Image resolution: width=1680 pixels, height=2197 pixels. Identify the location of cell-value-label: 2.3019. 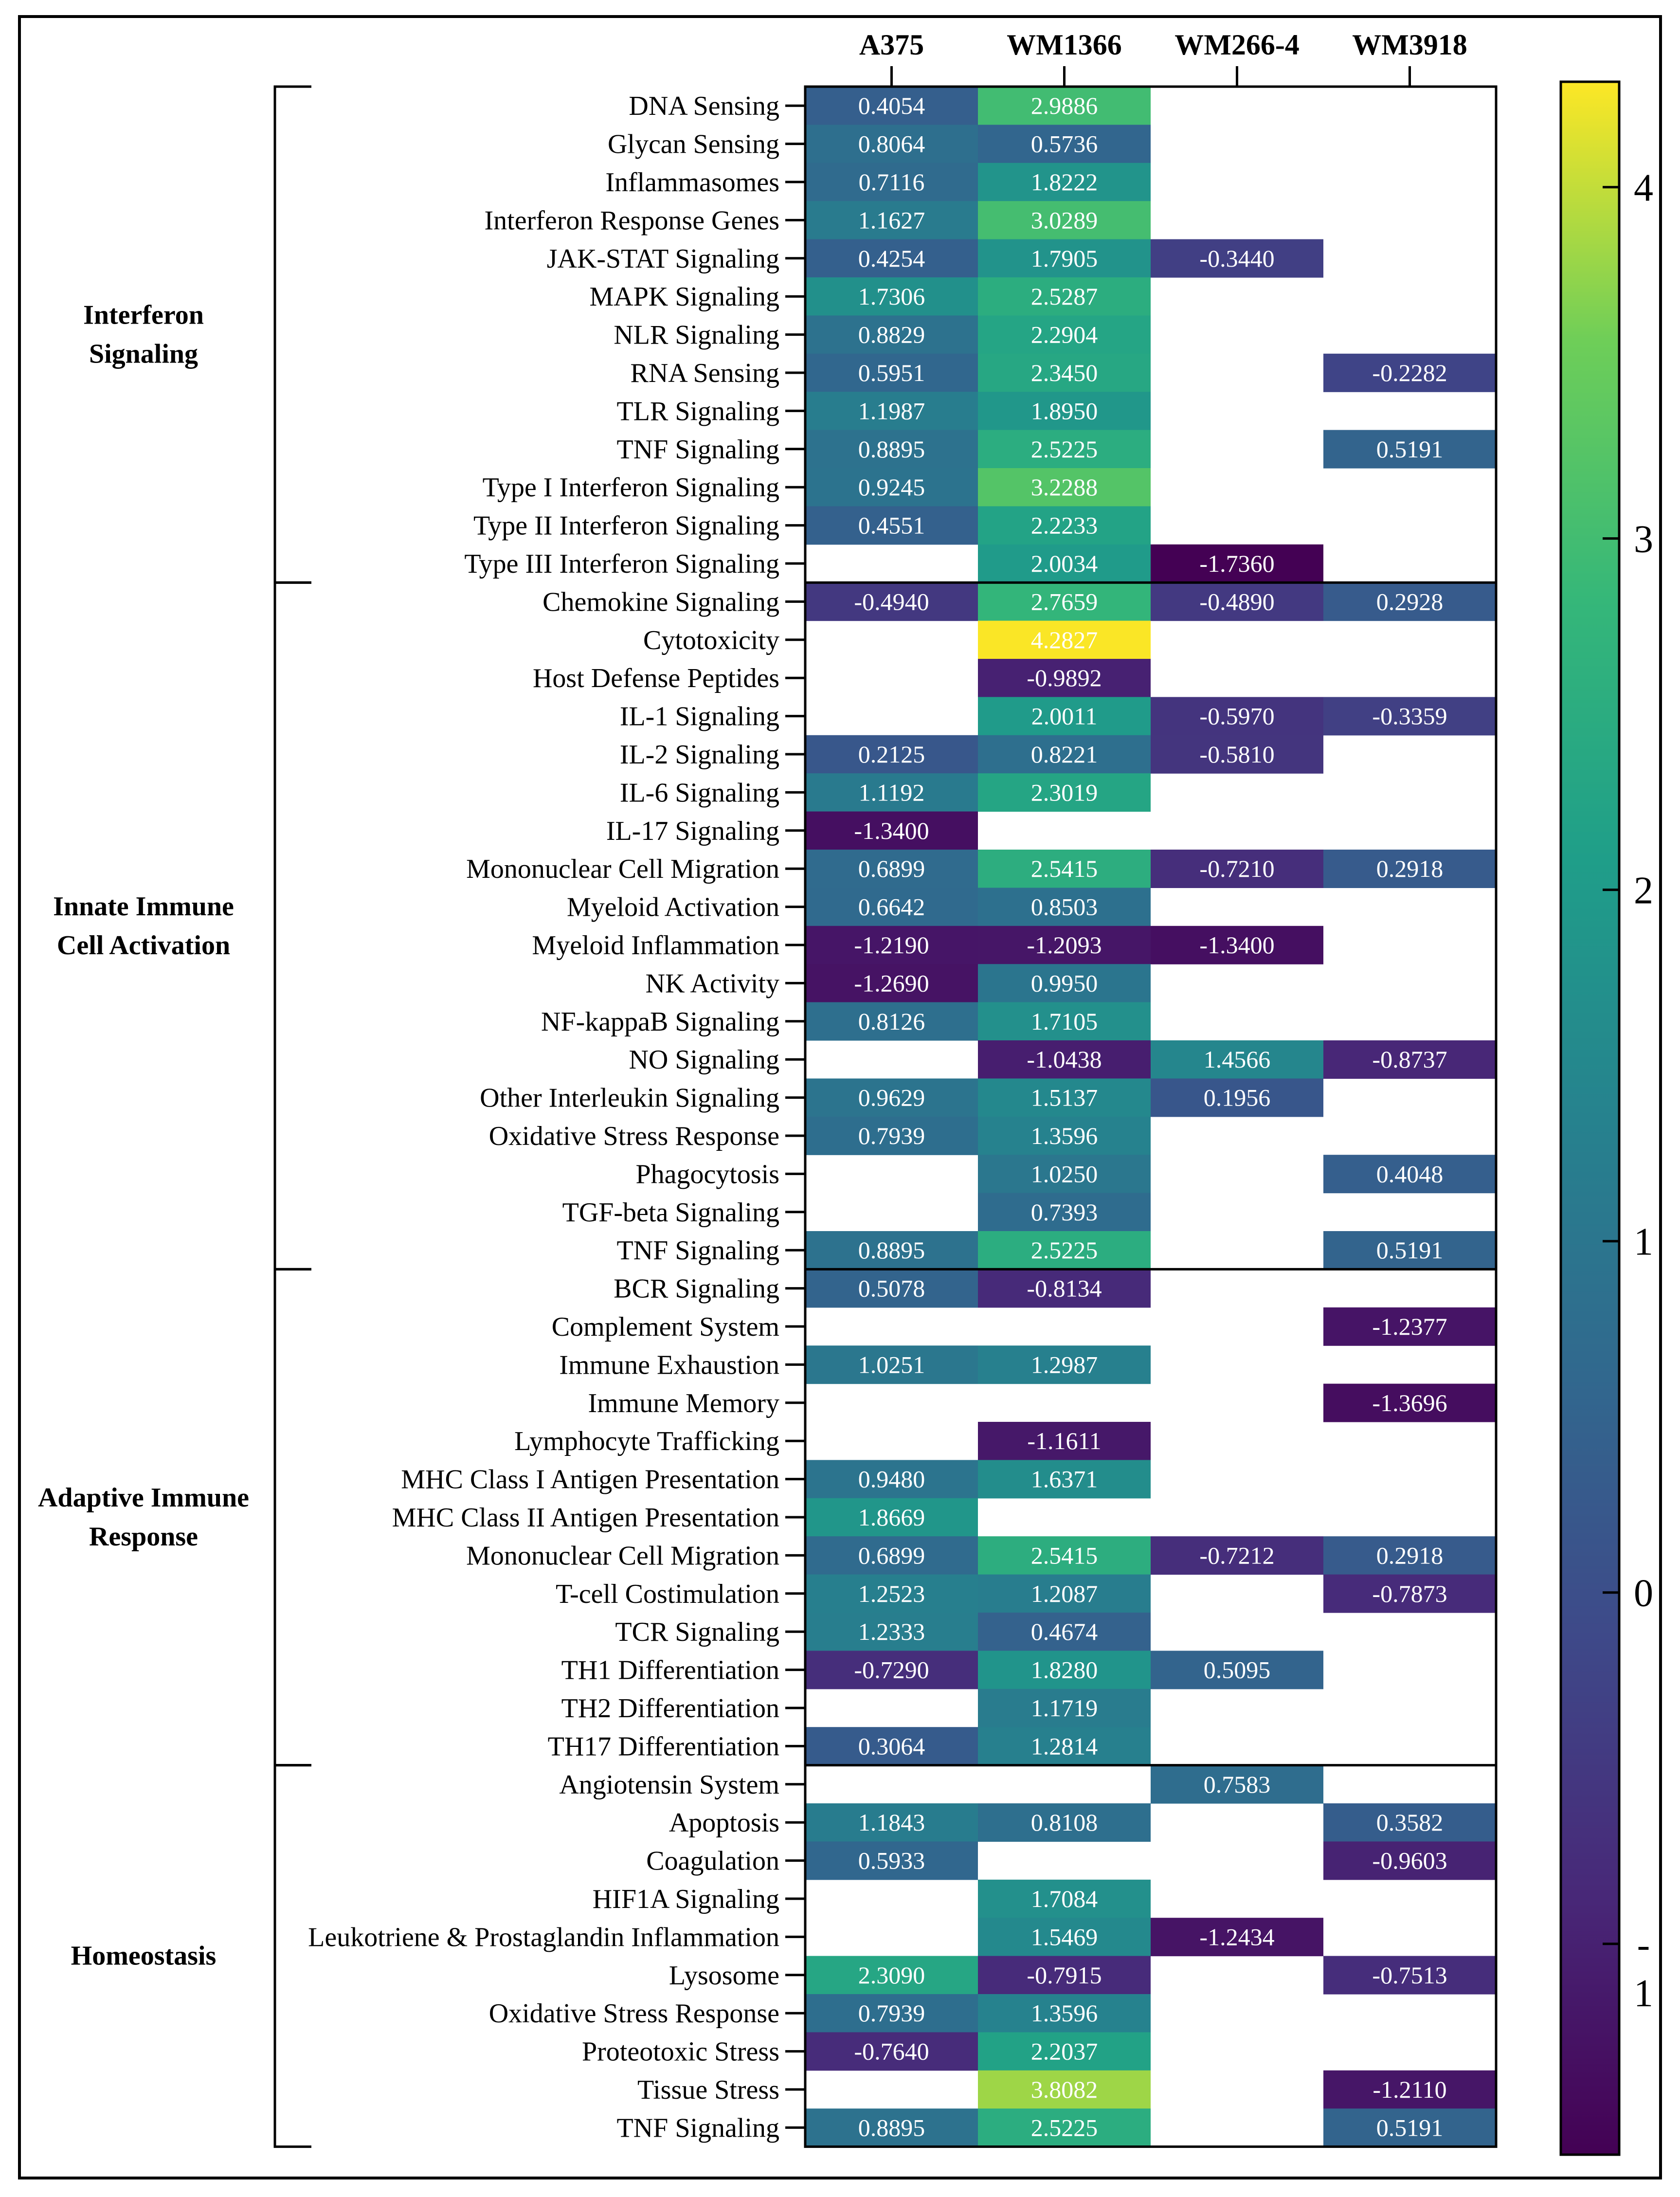
(1064, 792).